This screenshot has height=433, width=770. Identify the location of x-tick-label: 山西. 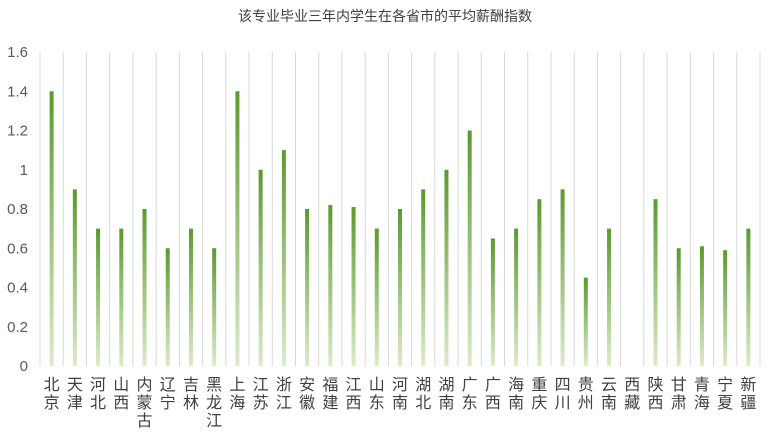
(121, 393).